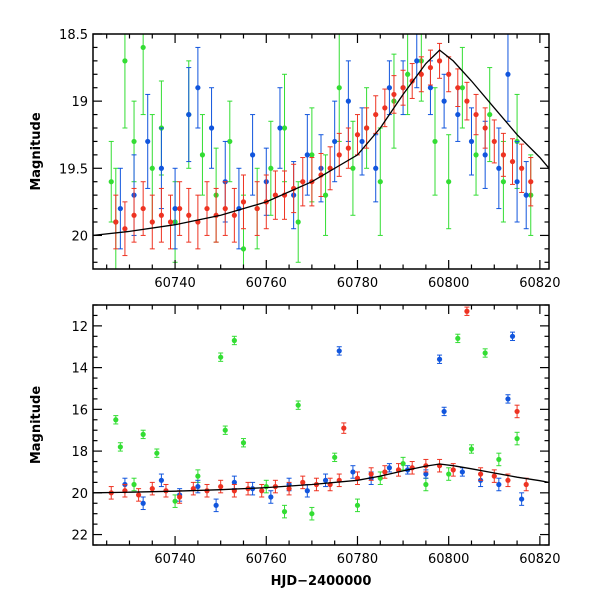  I want to click on y-tick-label: 16, so click(79, 410).